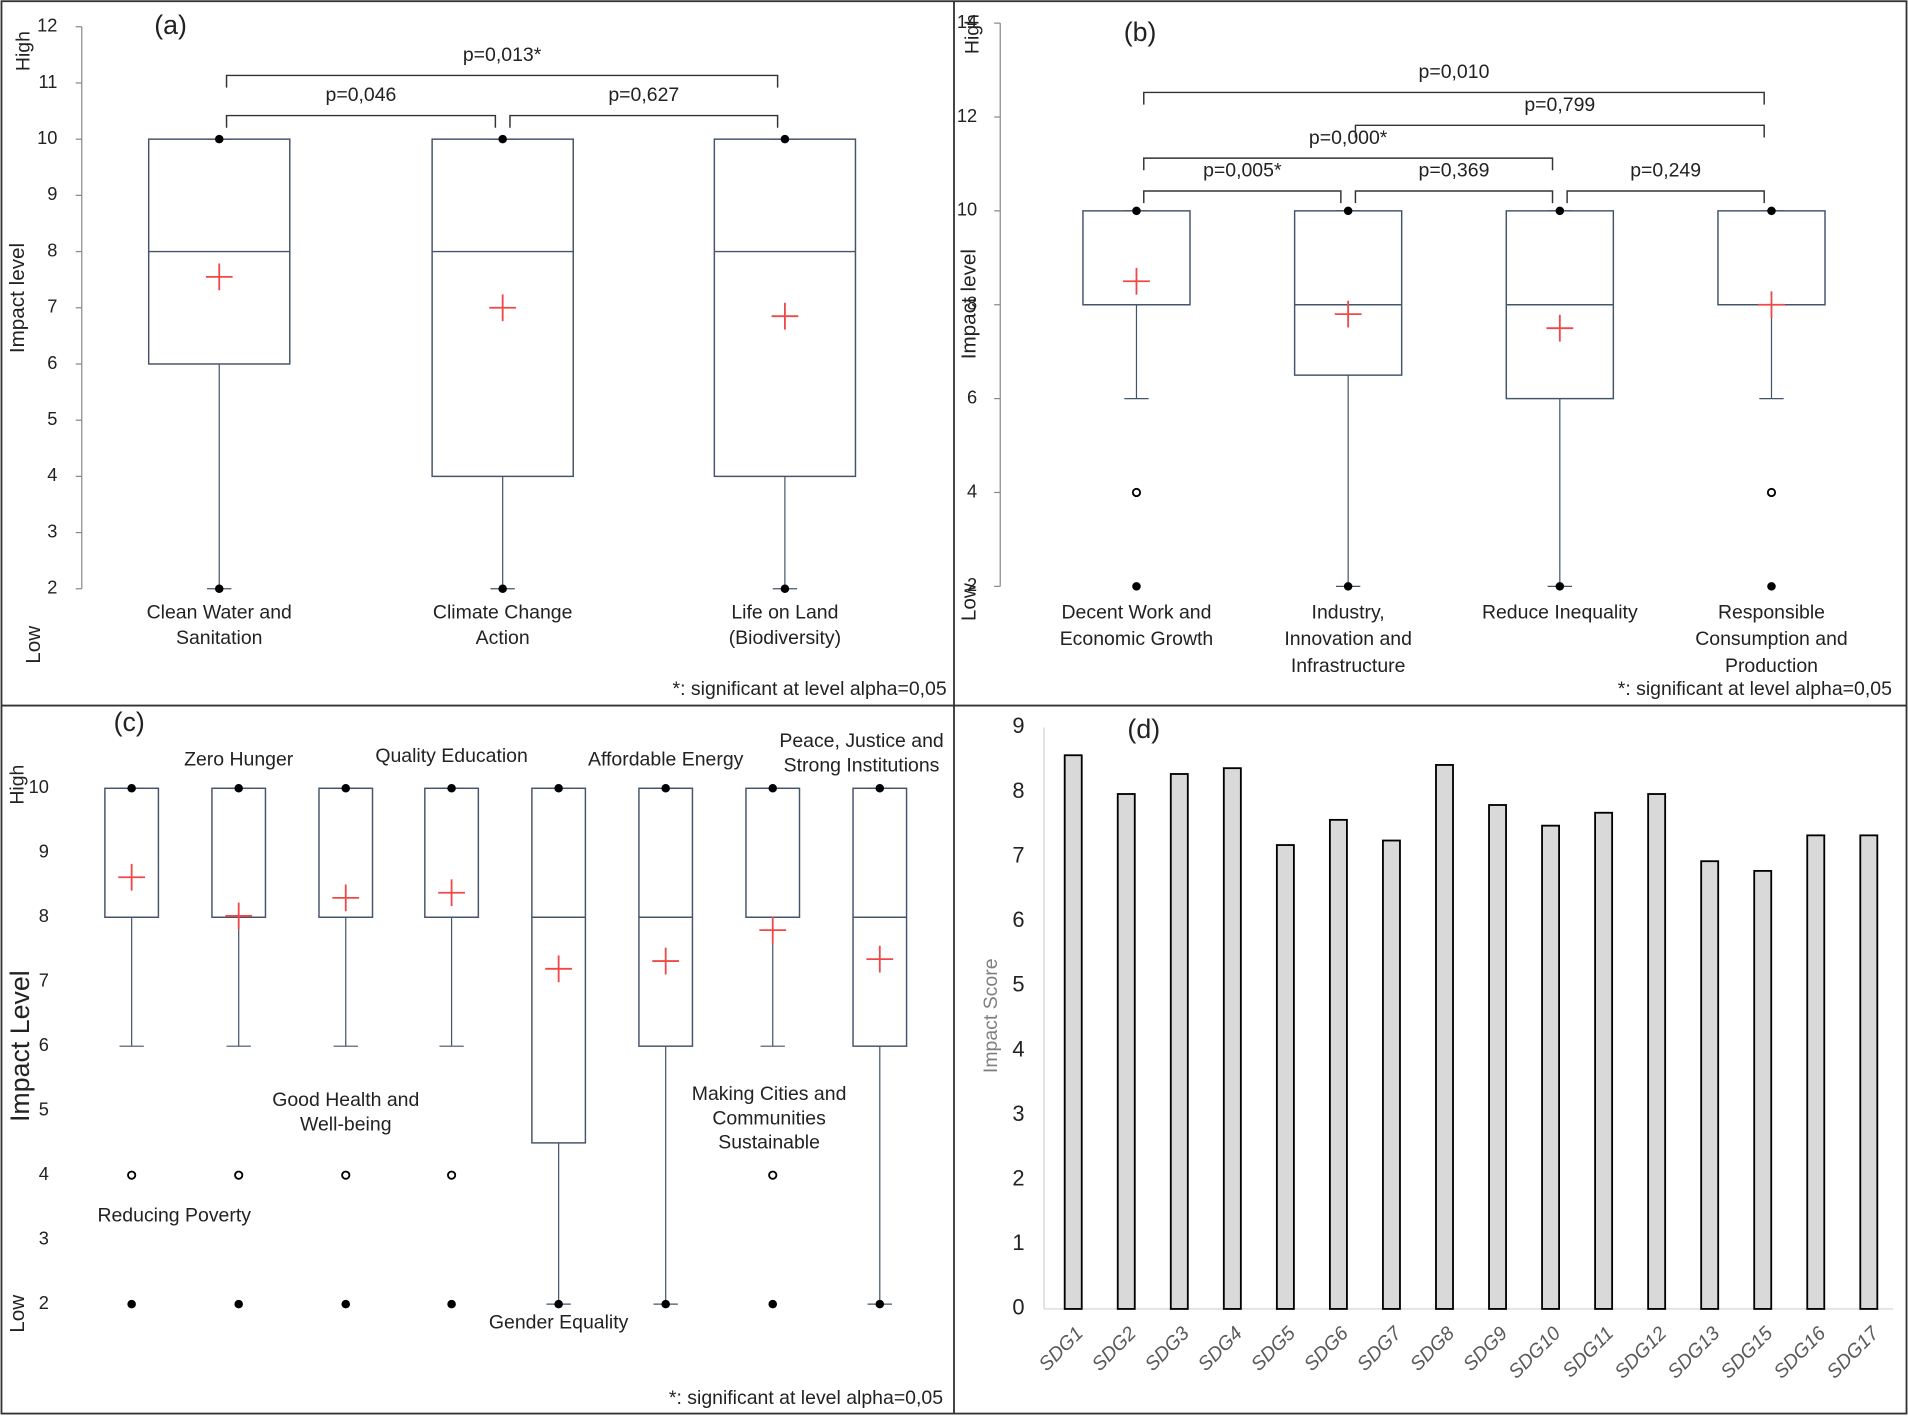 Image resolution: width=1908 pixels, height=1416 pixels. What do you see at coordinates (1771, 639) in the screenshot?
I see `category-label: Consumption and` at bounding box center [1771, 639].